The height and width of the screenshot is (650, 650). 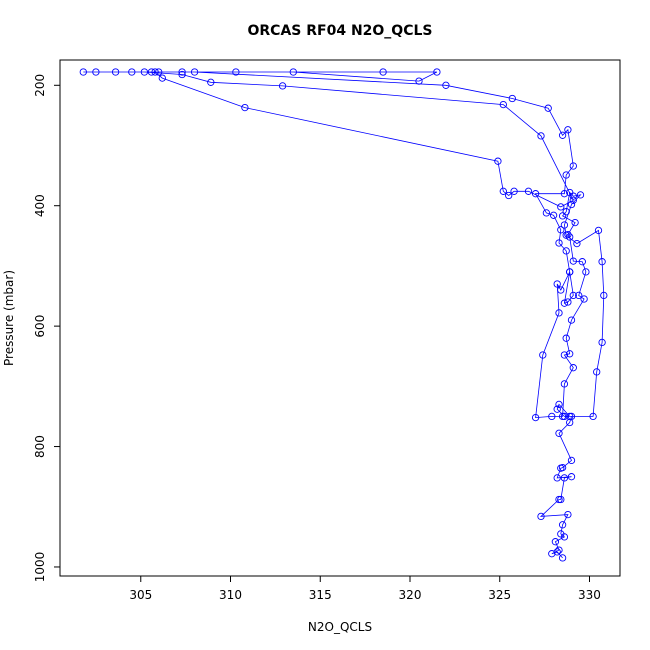 I want to click on x-tick-label: 310, so click(x=230, y=595).